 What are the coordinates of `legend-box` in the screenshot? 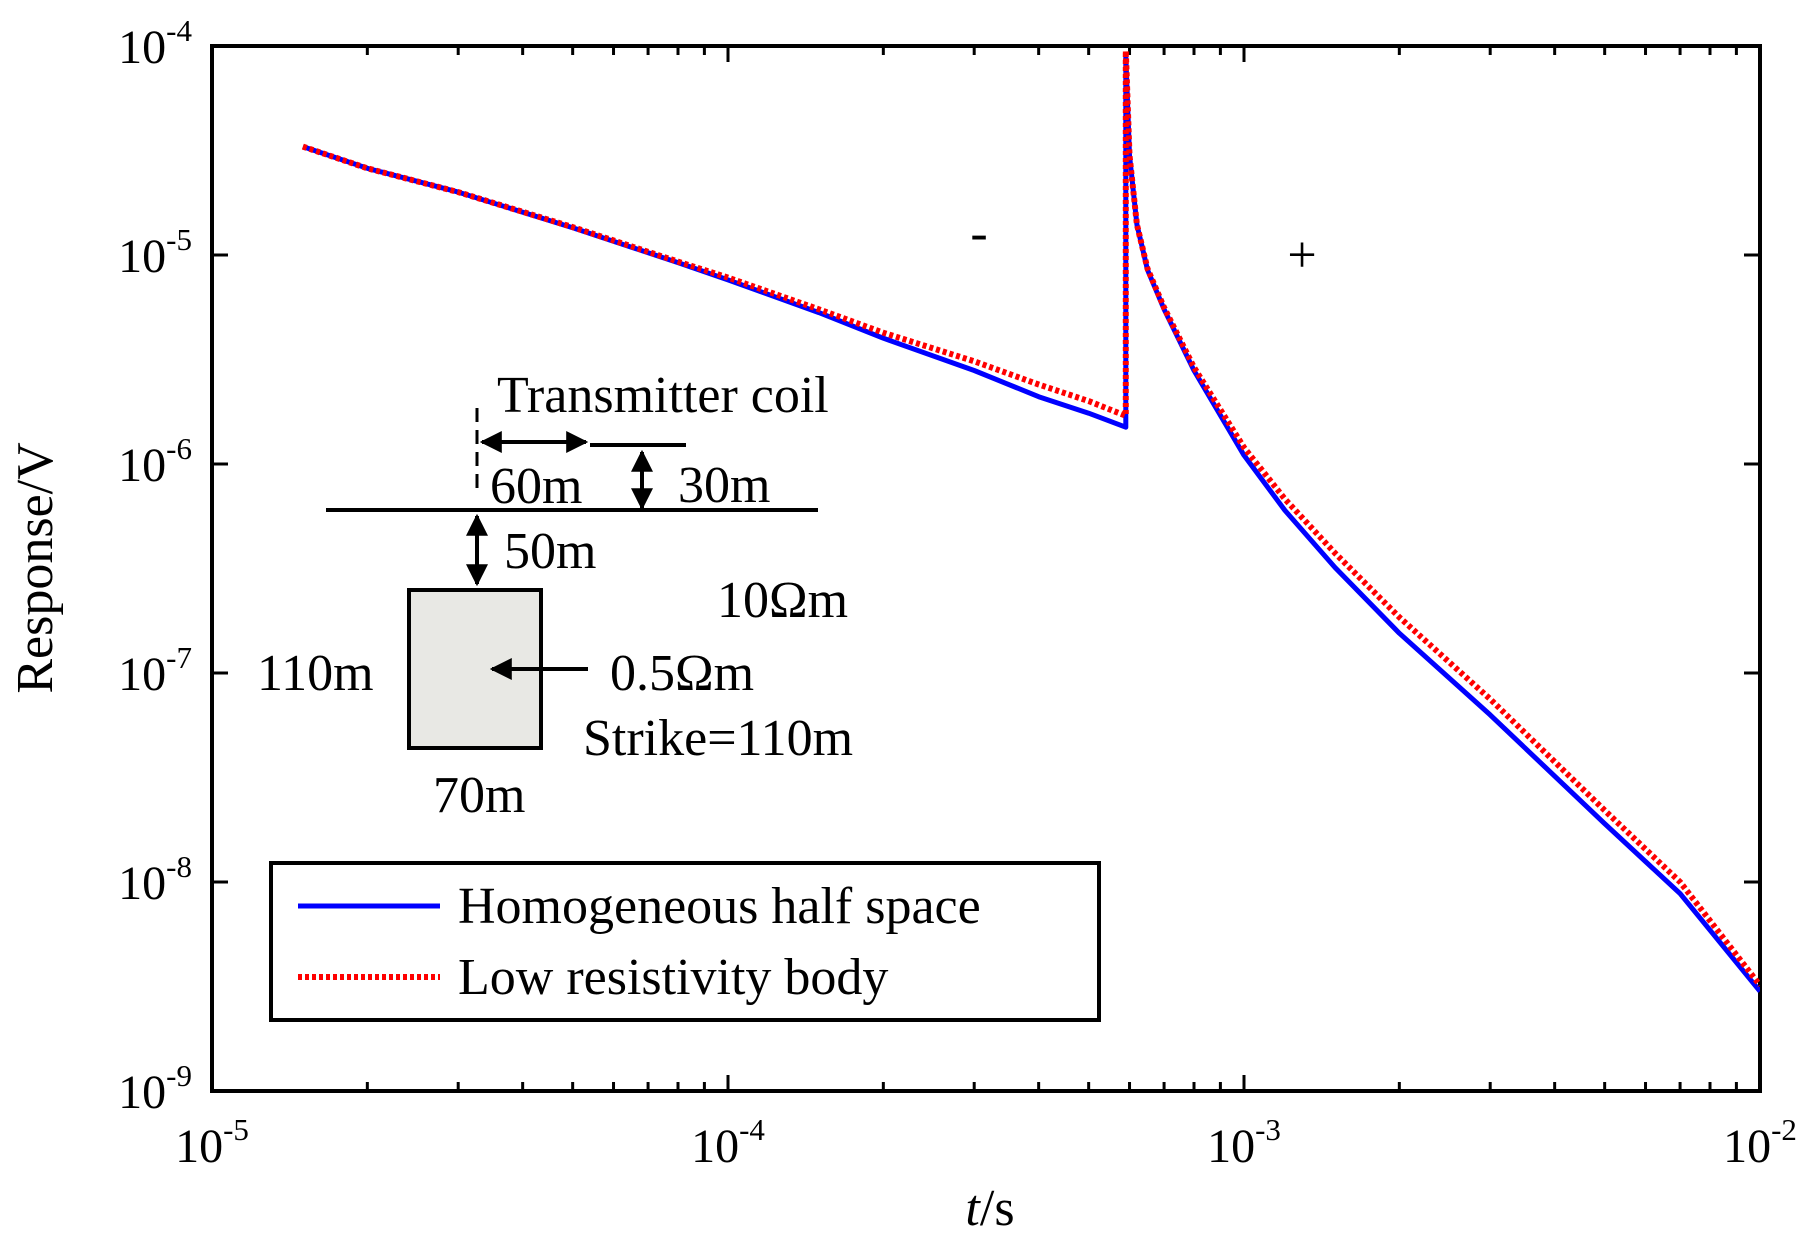 It's located at (685, 941).